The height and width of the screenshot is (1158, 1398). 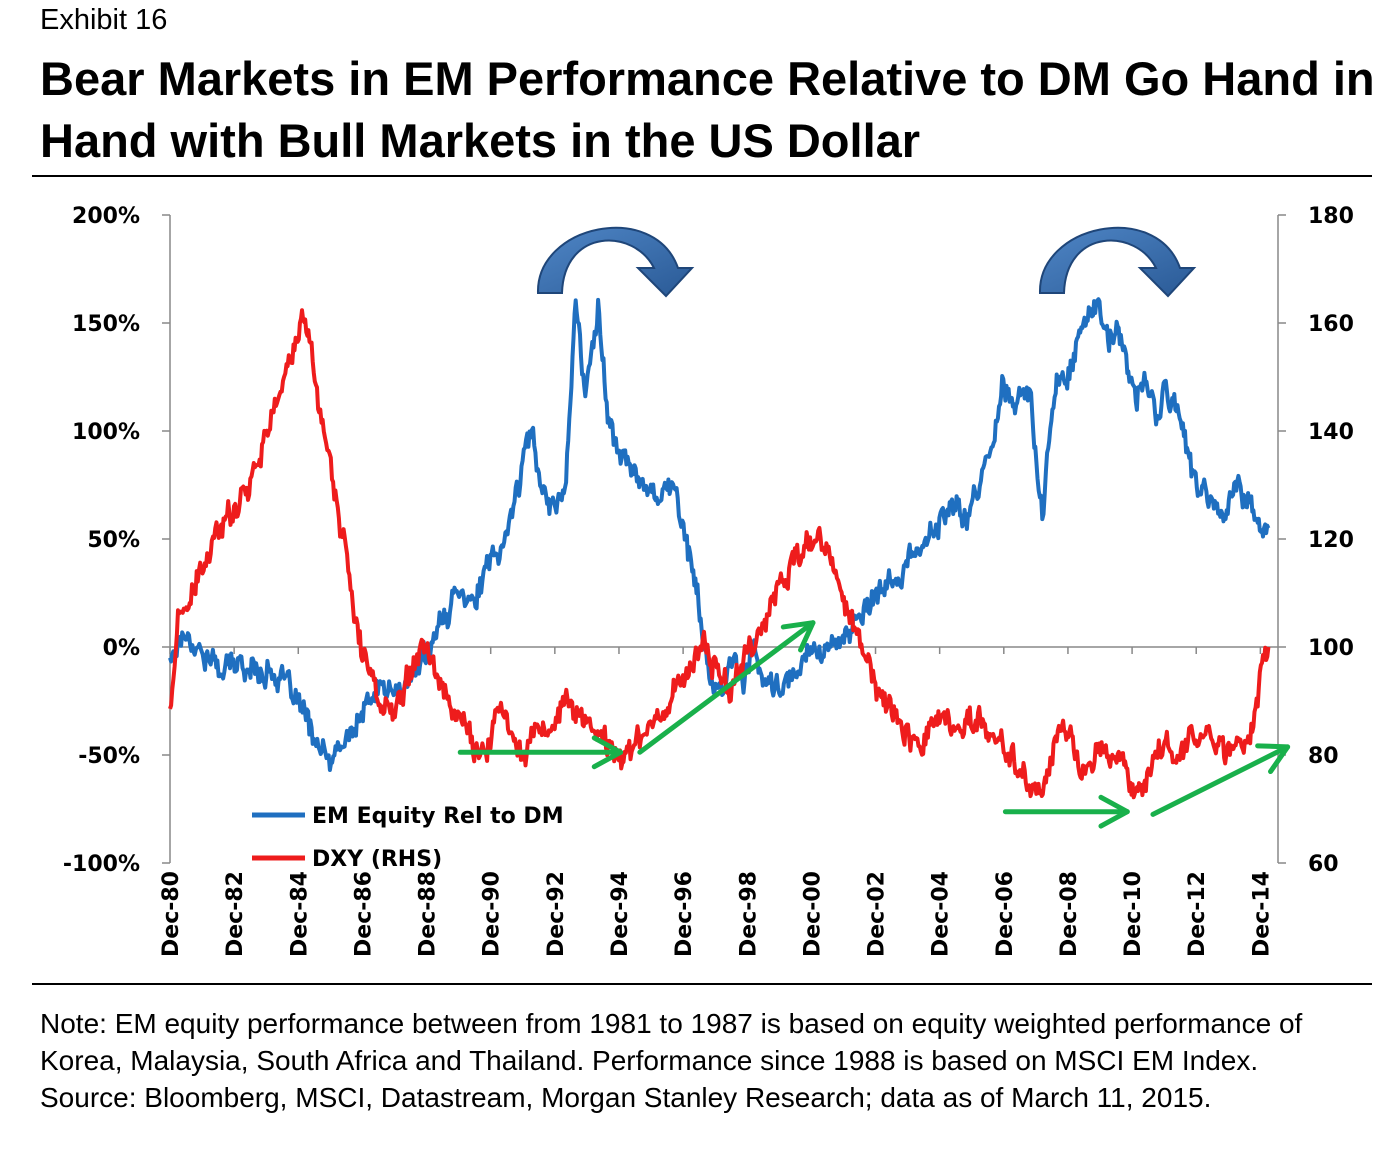 What do you see at coordinates (492, 914) in the screenshot?
I see `x-tick-label: Dec-90` at bounding box center [492, 914].